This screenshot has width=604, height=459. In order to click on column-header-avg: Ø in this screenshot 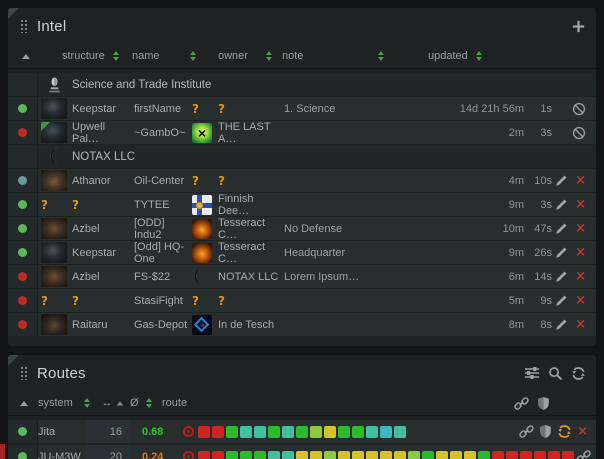, I will do `click(138, 403)`.